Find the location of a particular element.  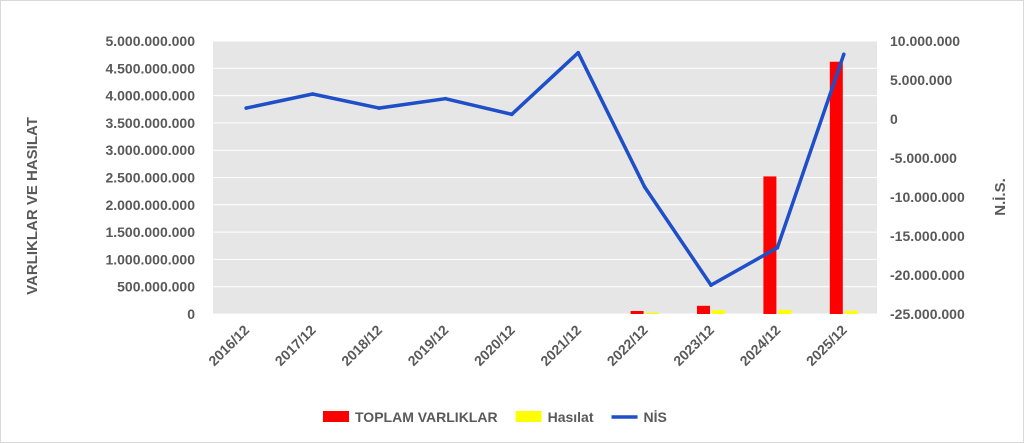

y-tick-label: 1.500.000.000 is located at coordinates (150, 232).